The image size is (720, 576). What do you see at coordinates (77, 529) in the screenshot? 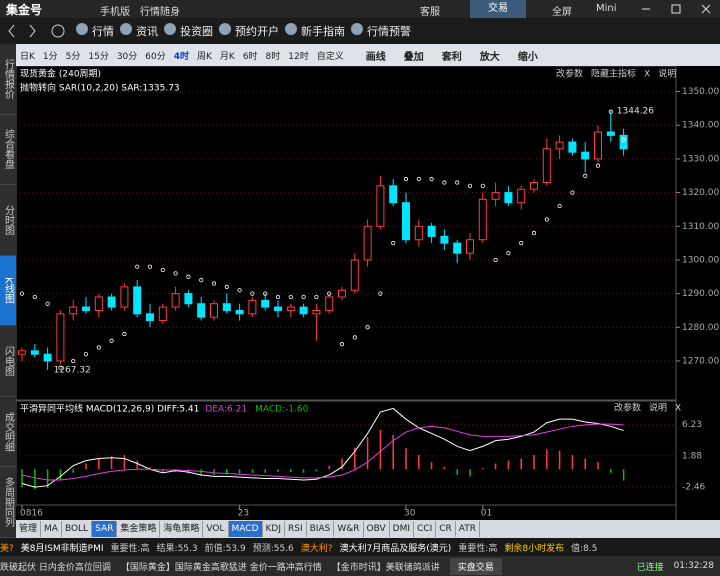
I see `indicator-tab: BOLL` at bounding box center [77, 529].